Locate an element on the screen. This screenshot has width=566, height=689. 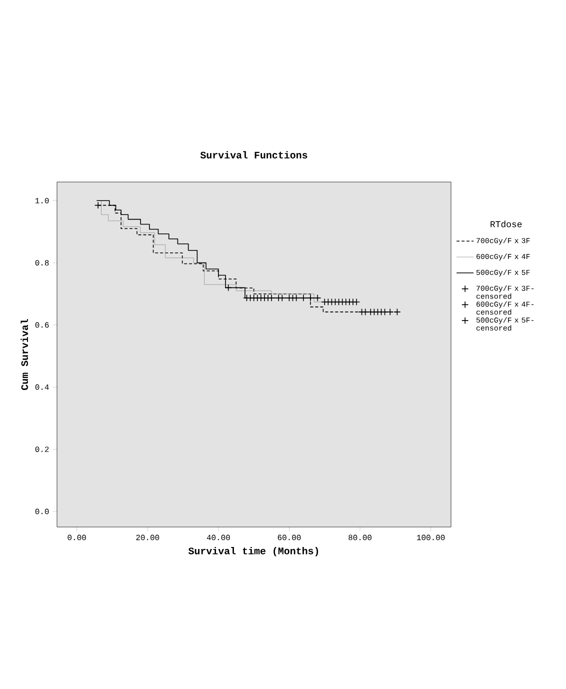
y-axis-title: Cum Survival is located at coordinates (24, 354).